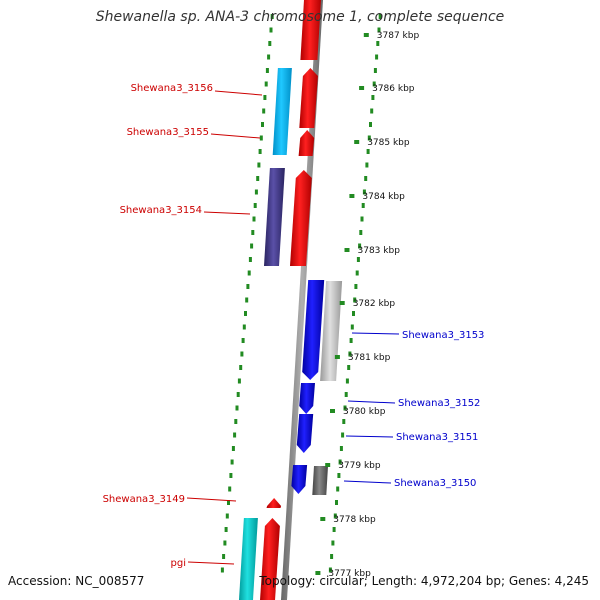 Image resolution: width=600 pixels, height=600 pixels. Describe the element at coordinates (76, 581) in the screenshot. I see `accession-text: Accession: NC_008577` at that location.